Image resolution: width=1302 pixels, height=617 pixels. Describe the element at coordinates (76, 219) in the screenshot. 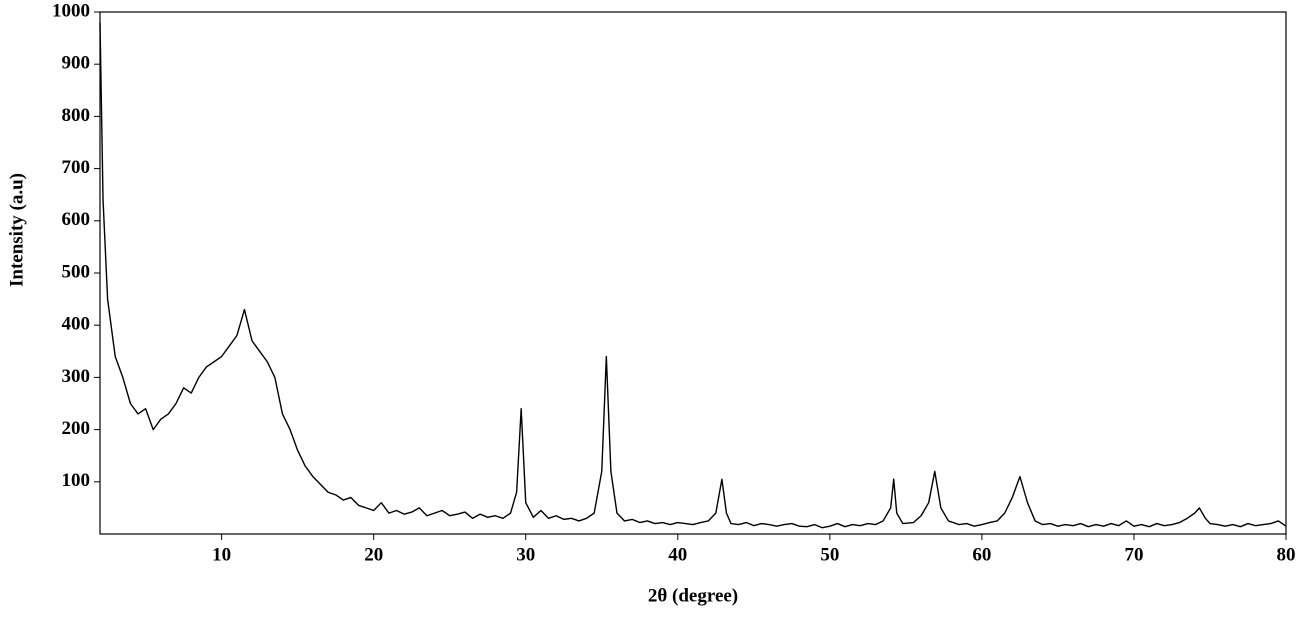

I see `y-tick-label: 600` at that location.